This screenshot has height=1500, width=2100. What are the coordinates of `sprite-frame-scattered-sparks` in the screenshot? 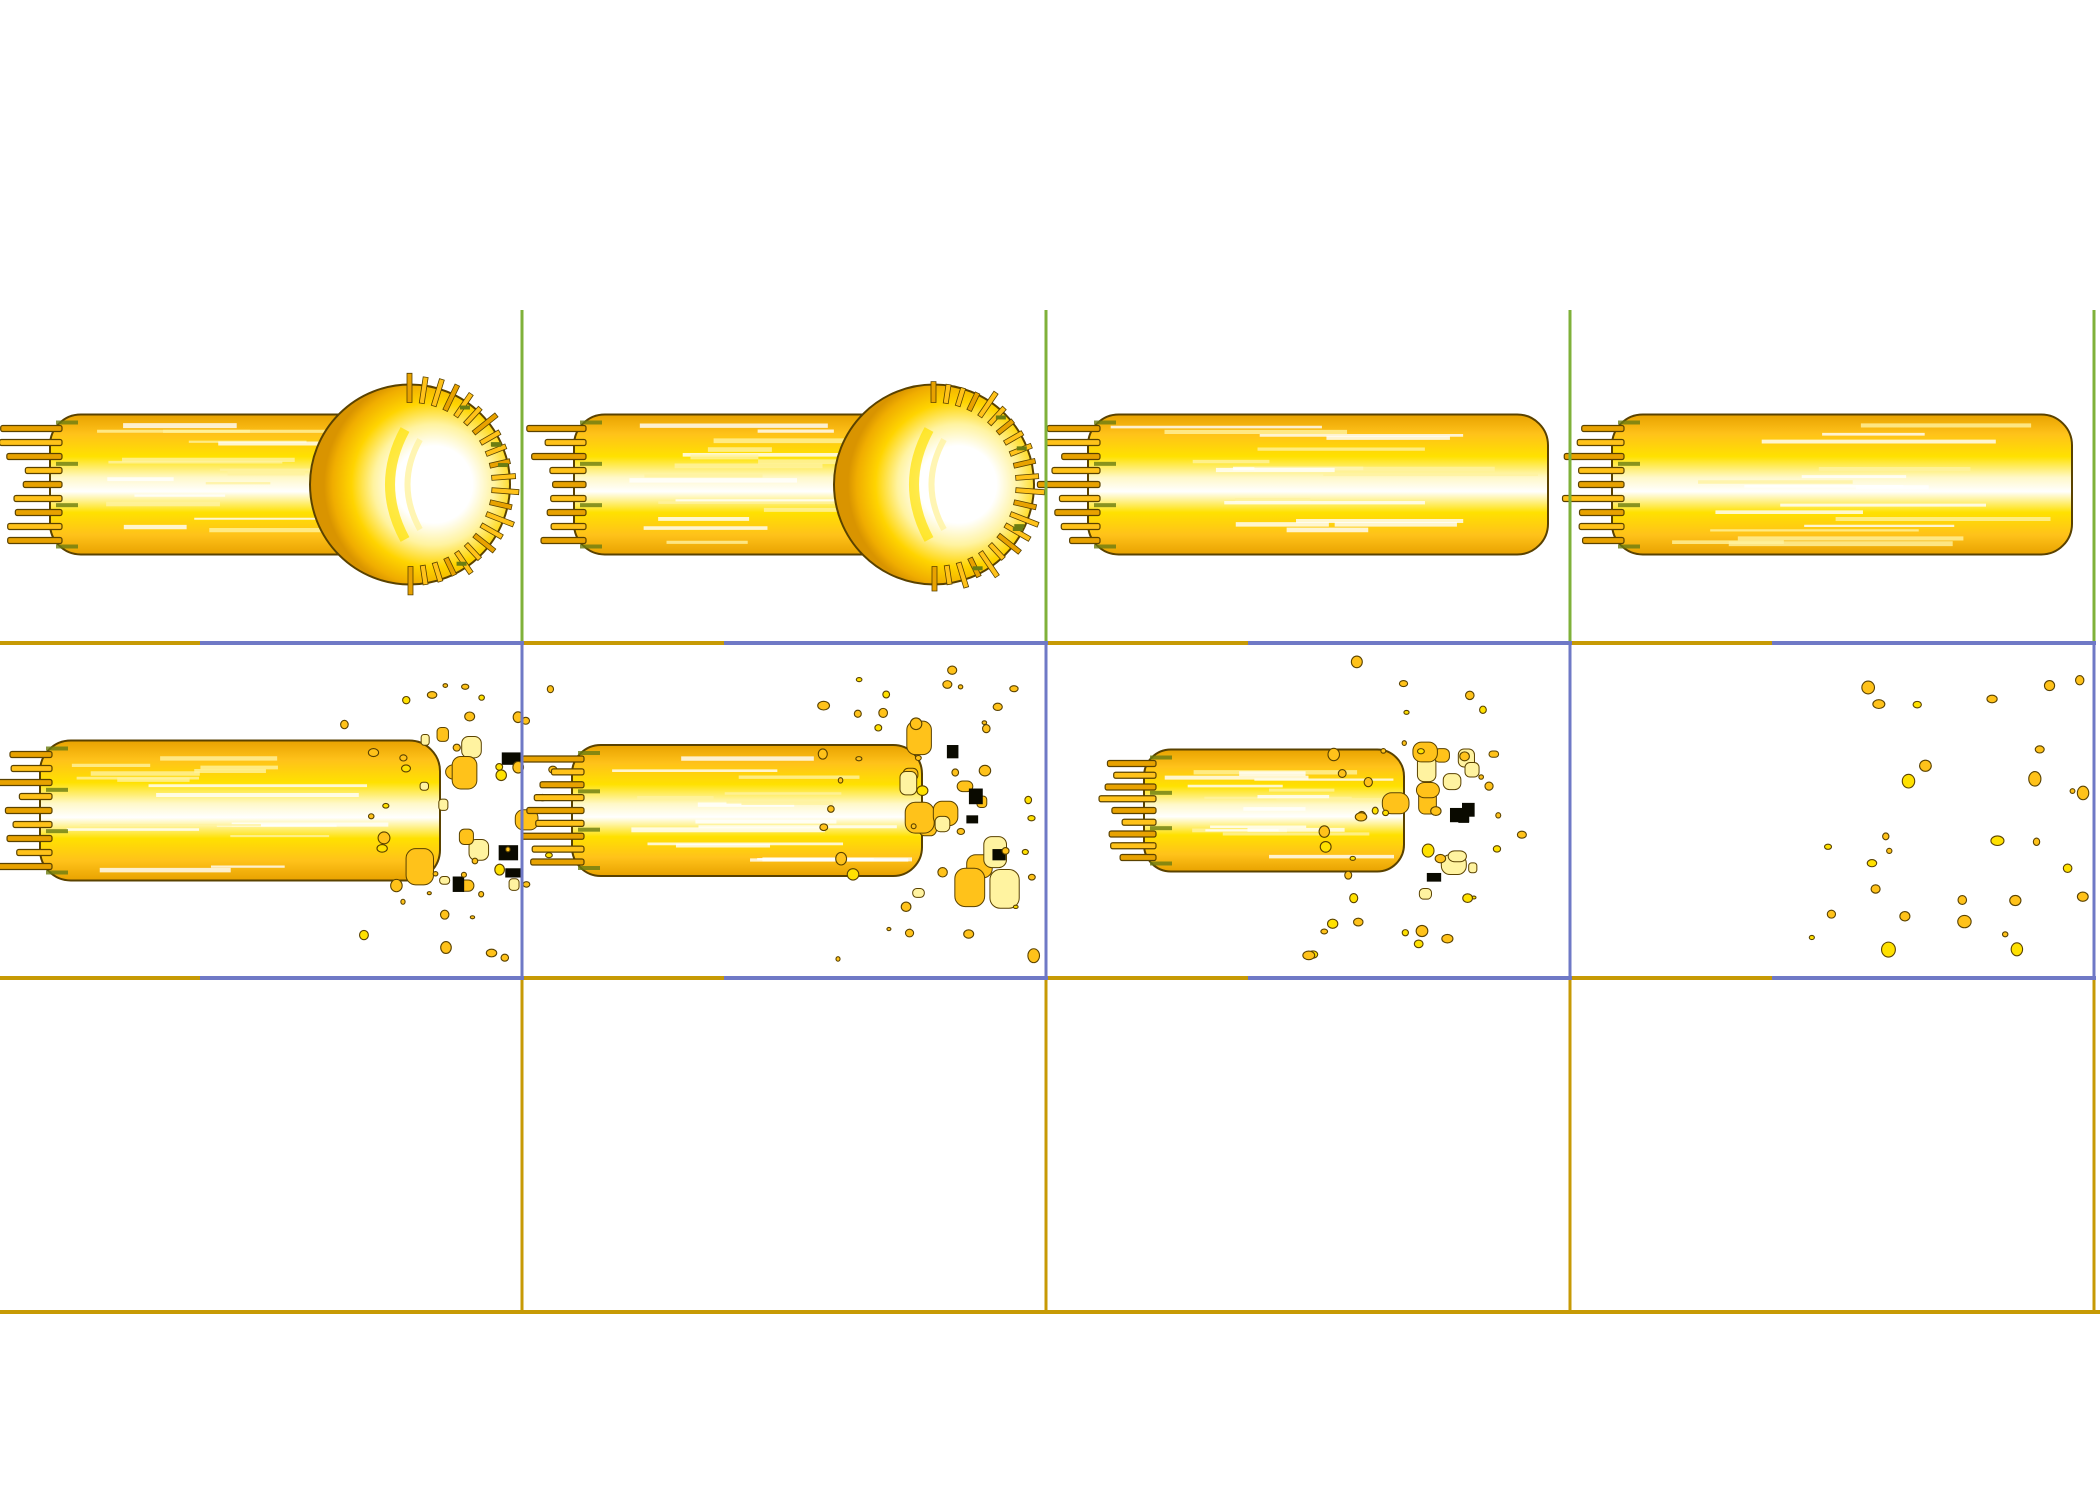 It's located at (1949, 816).